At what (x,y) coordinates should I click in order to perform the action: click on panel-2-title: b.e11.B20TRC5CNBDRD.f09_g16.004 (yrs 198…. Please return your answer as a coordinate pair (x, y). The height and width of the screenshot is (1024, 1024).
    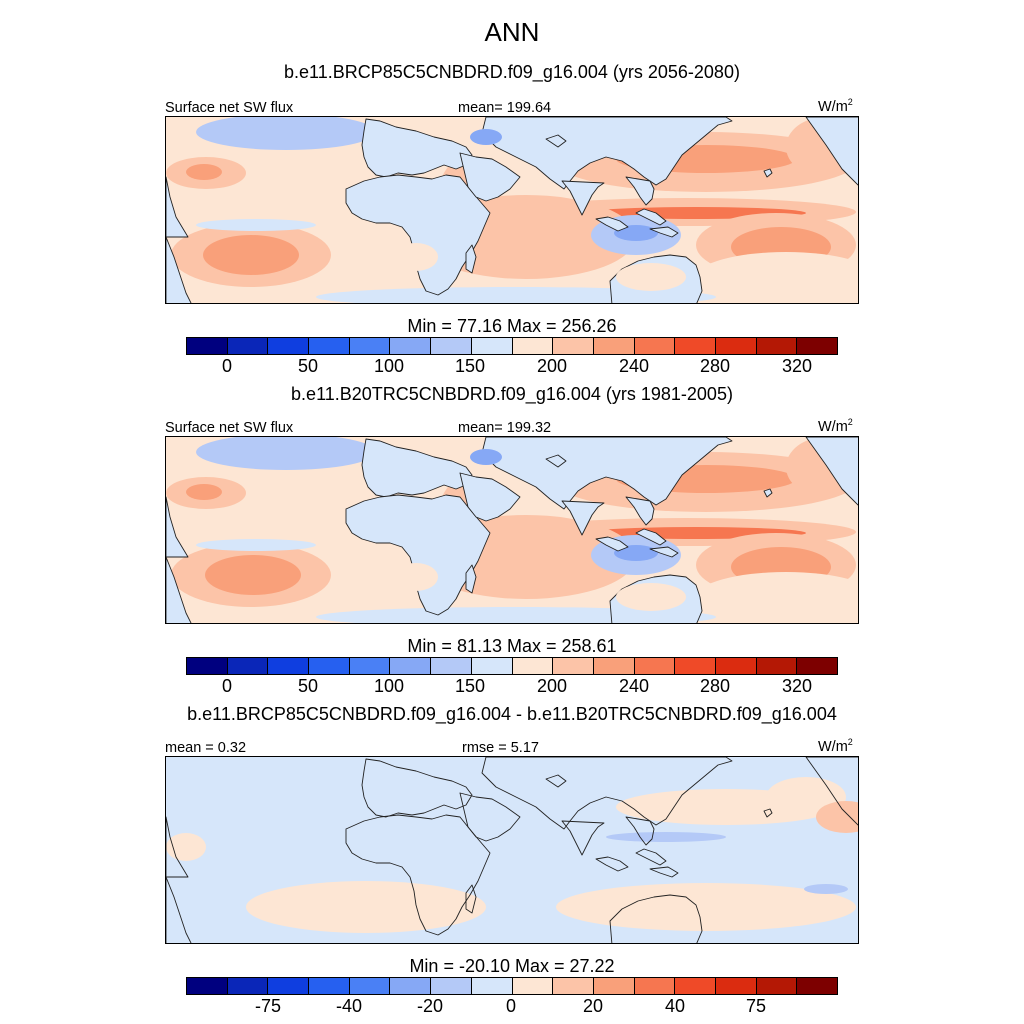
    Looking at the image, I should click on (512, 394).